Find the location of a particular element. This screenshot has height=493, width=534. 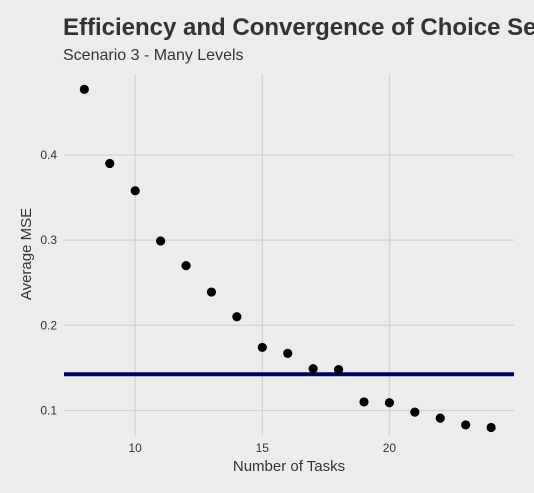

x-tick-label: 15 is located at coordinates (263, 448).